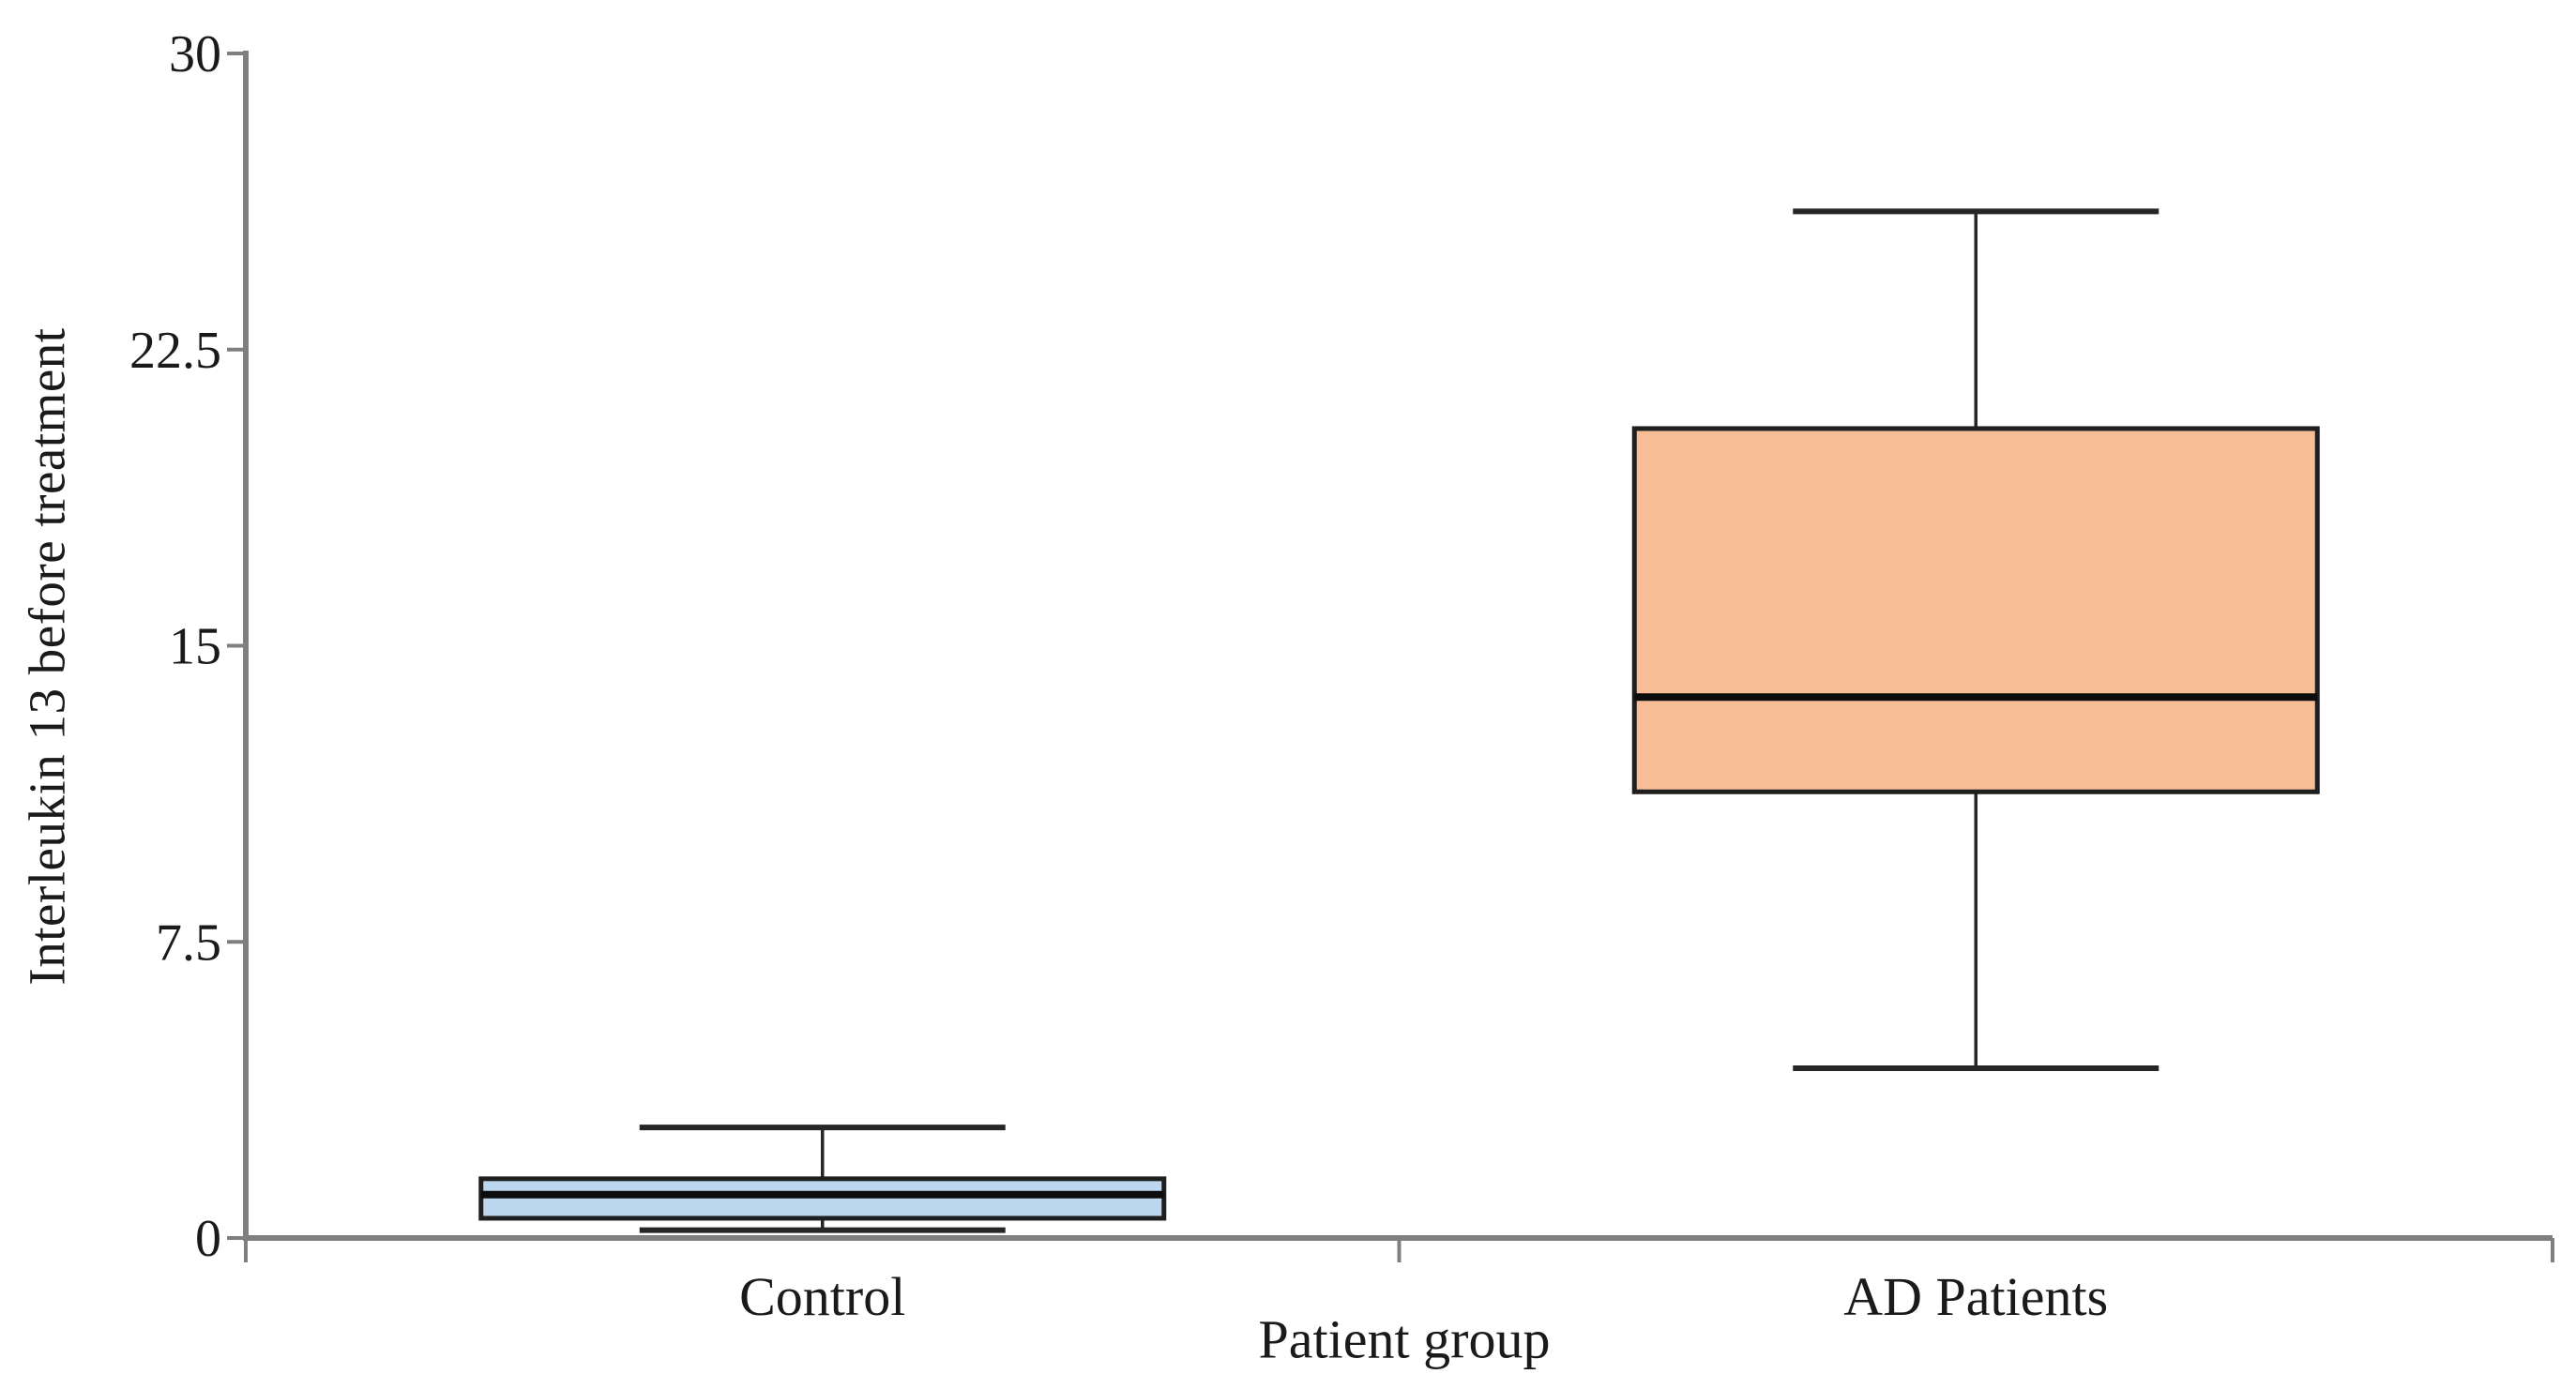 Image resolution: width=2576 pixels, height=1389 pixels. What do you see at coordinates (1404, 1339) in the screenshot?
I see `x-axis-title: Patient group` at bounding box center [1404, 1339].